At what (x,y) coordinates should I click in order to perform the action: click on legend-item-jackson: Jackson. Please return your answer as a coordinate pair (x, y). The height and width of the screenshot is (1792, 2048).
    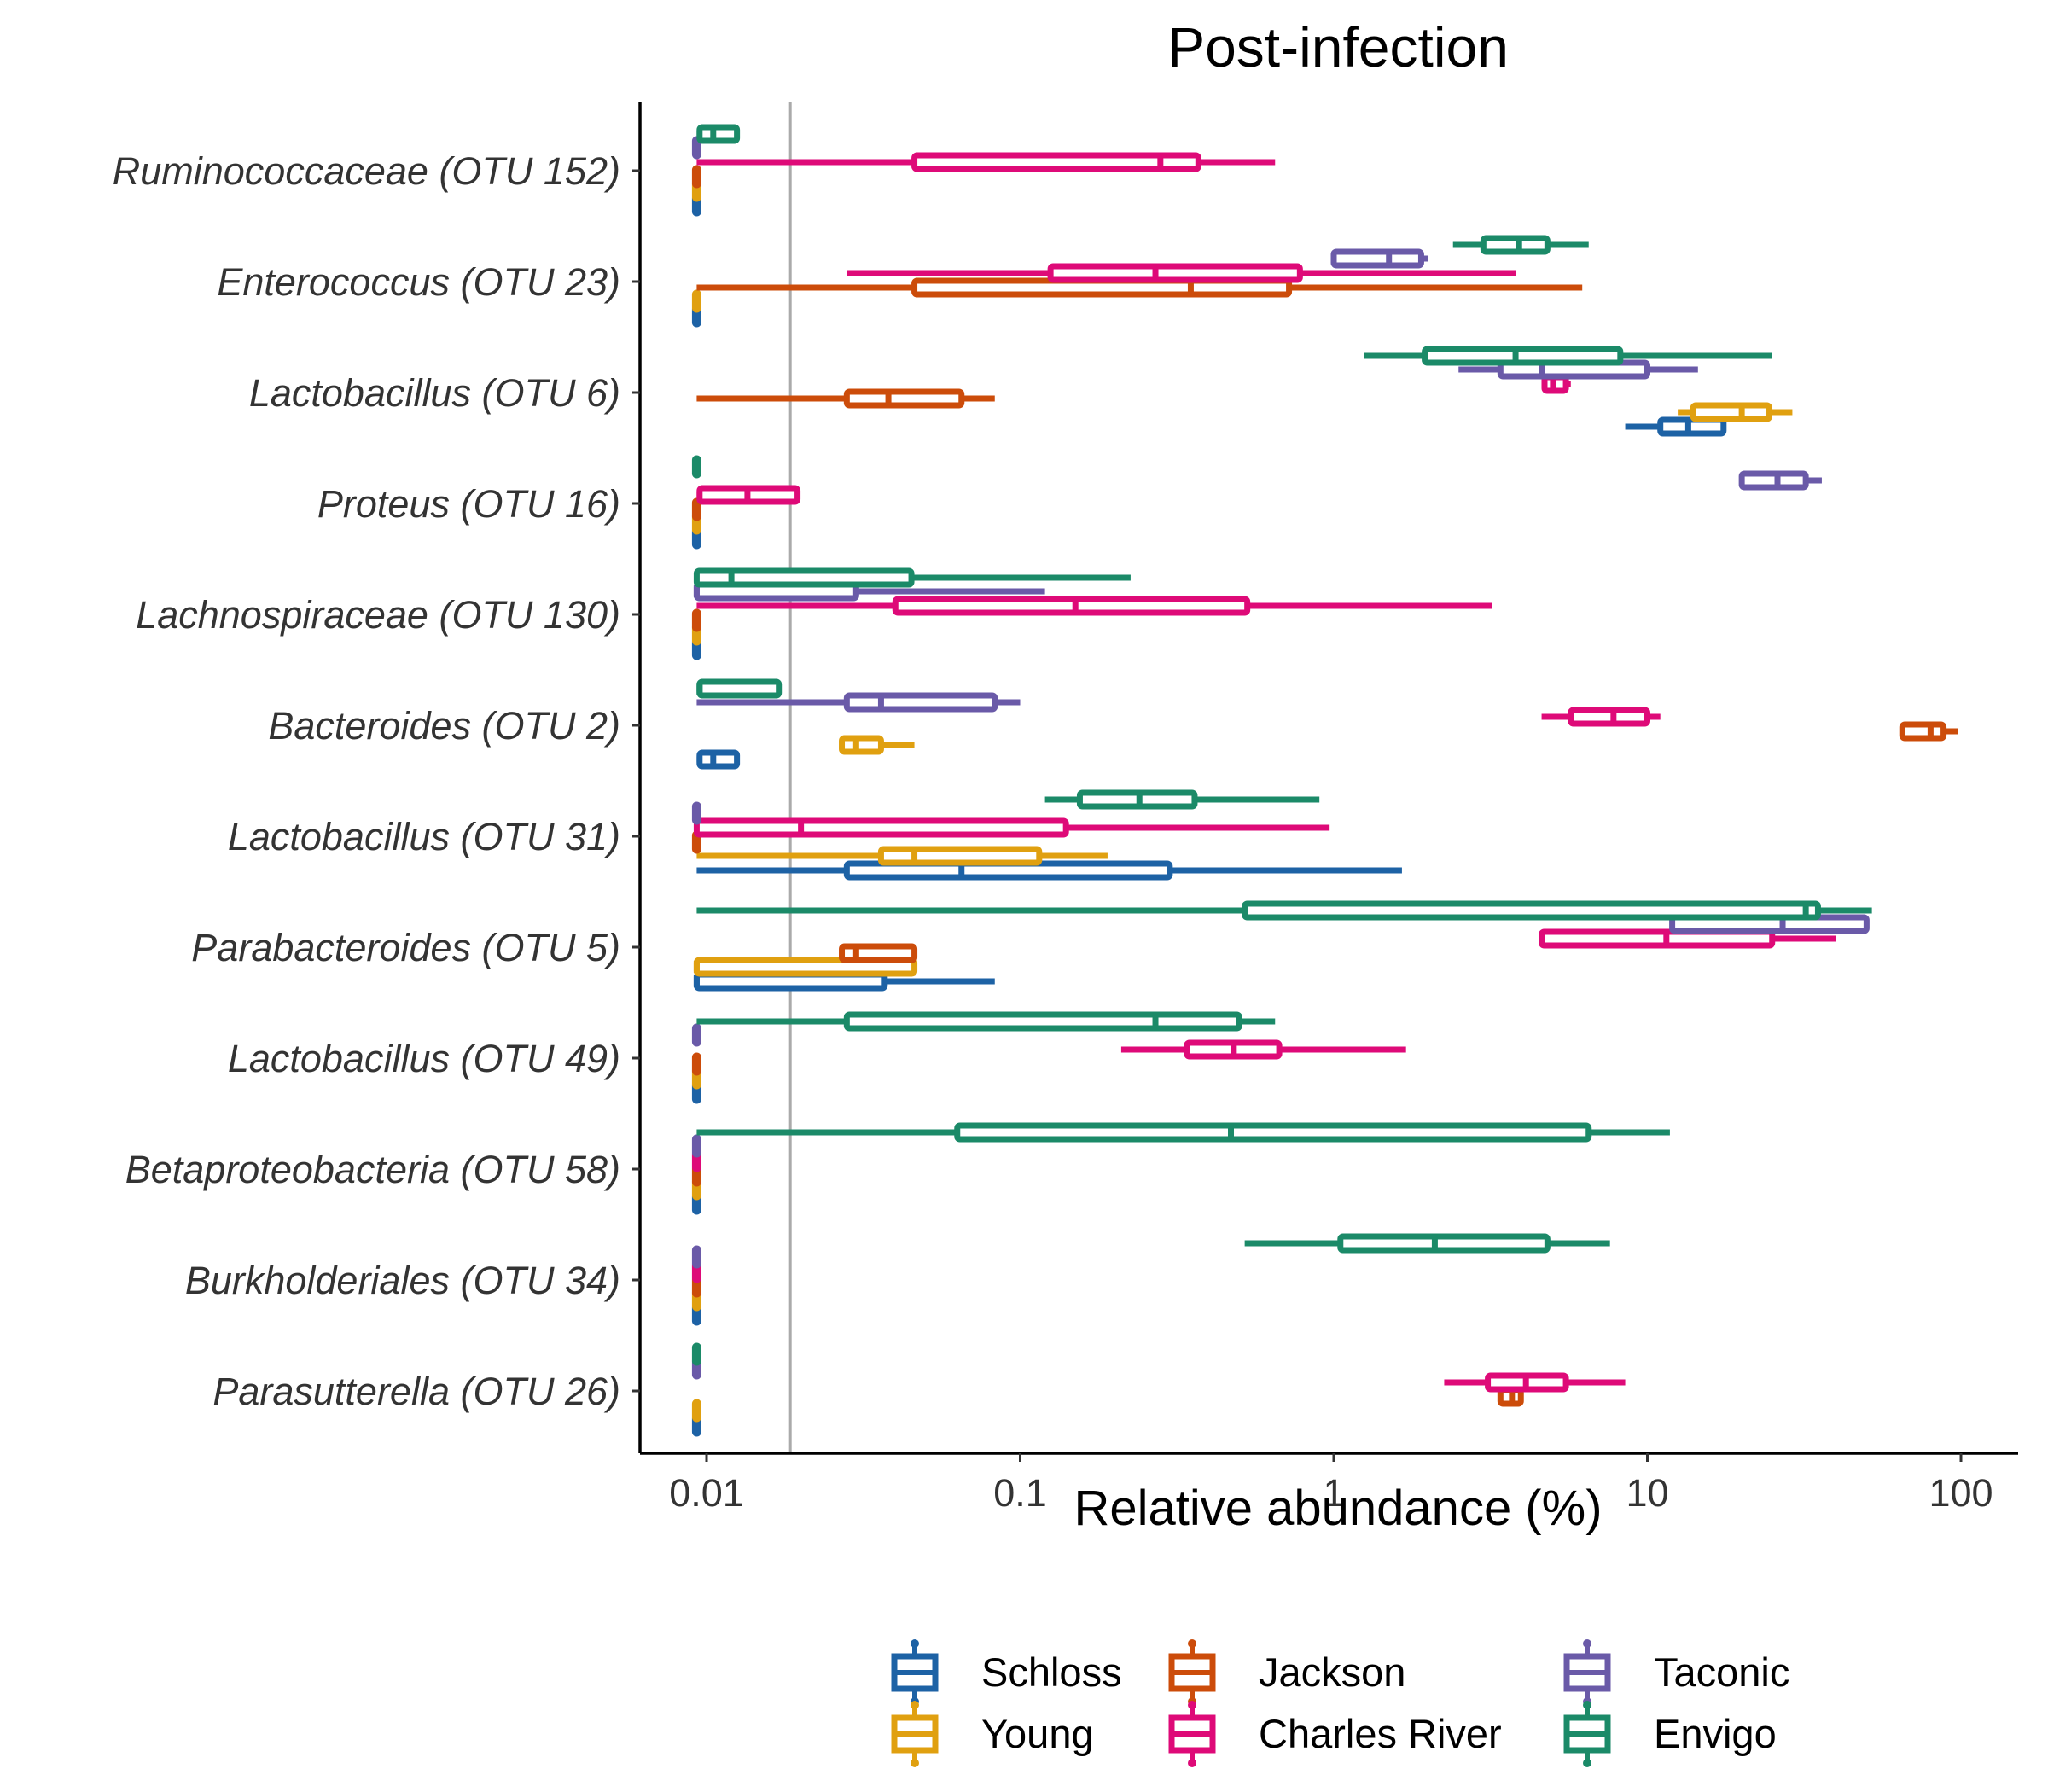
    Looking at the image, I should click on (1286, 1672).